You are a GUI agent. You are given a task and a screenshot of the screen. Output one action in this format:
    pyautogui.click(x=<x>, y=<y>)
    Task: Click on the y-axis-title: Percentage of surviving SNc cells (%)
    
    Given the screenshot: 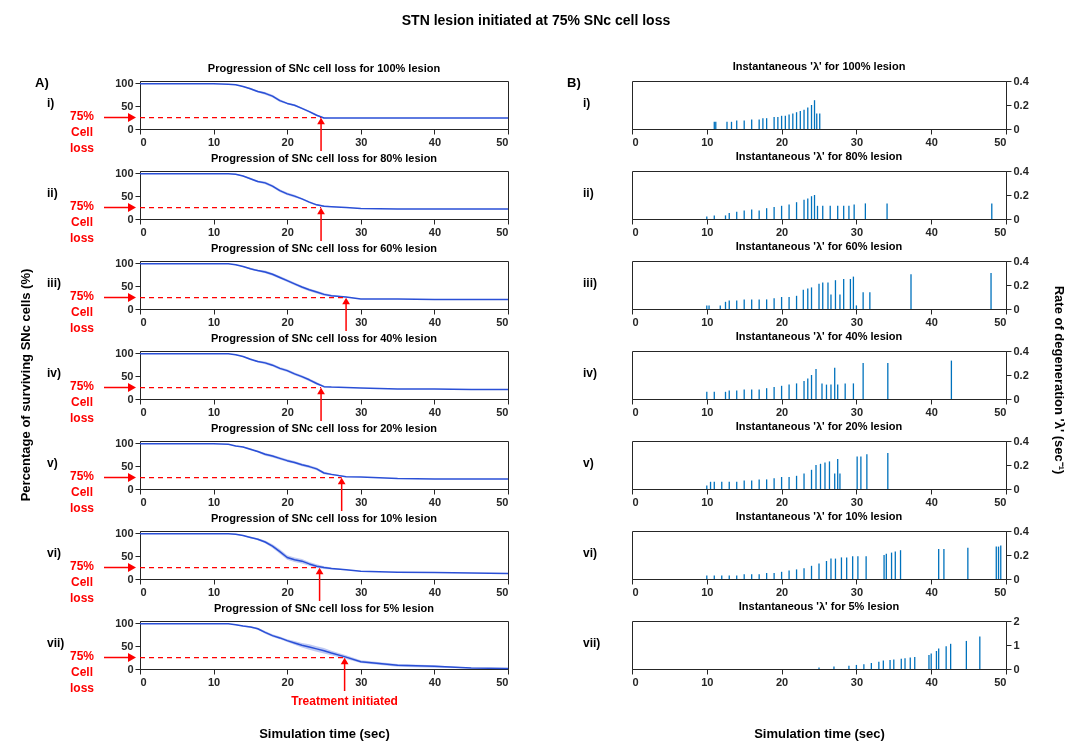 What is the action you would take?
    pyautogui.click(x=25, y=385)
    